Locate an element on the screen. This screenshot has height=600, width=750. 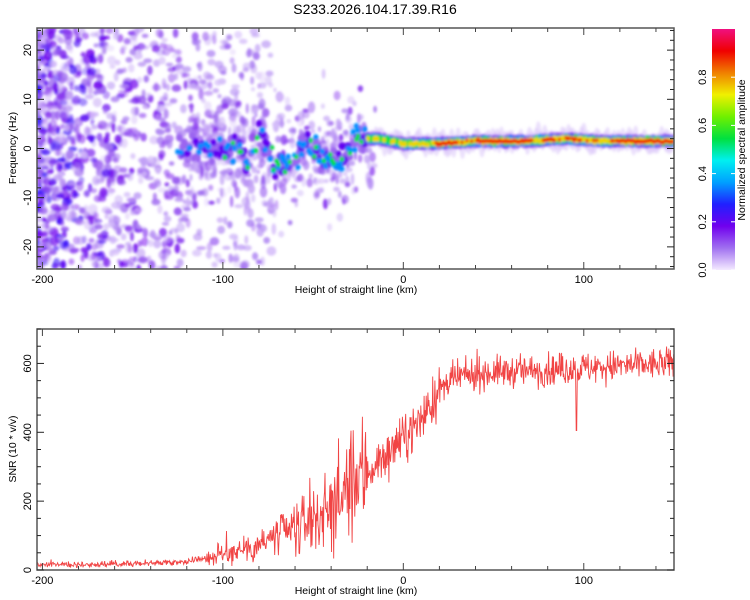
colorbar-tick-label: 0.0 is located at coordinates (703, 269).